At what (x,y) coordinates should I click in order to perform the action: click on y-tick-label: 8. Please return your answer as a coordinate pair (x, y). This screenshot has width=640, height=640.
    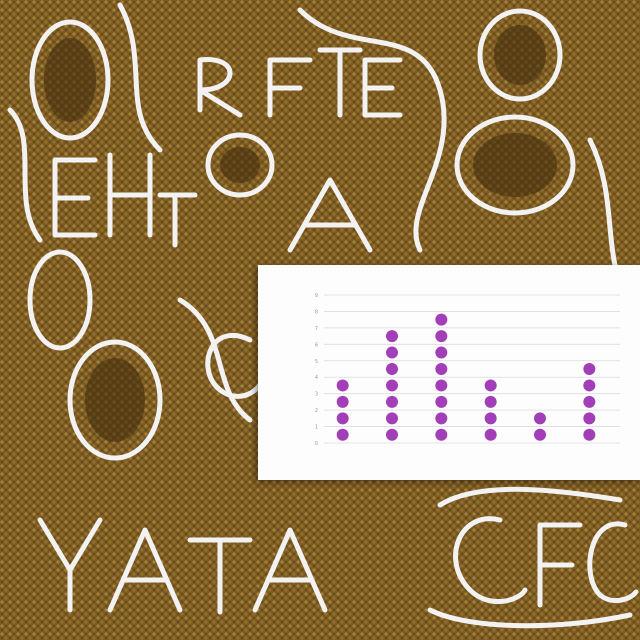
    Looking at the image, I should click on (316, 312).